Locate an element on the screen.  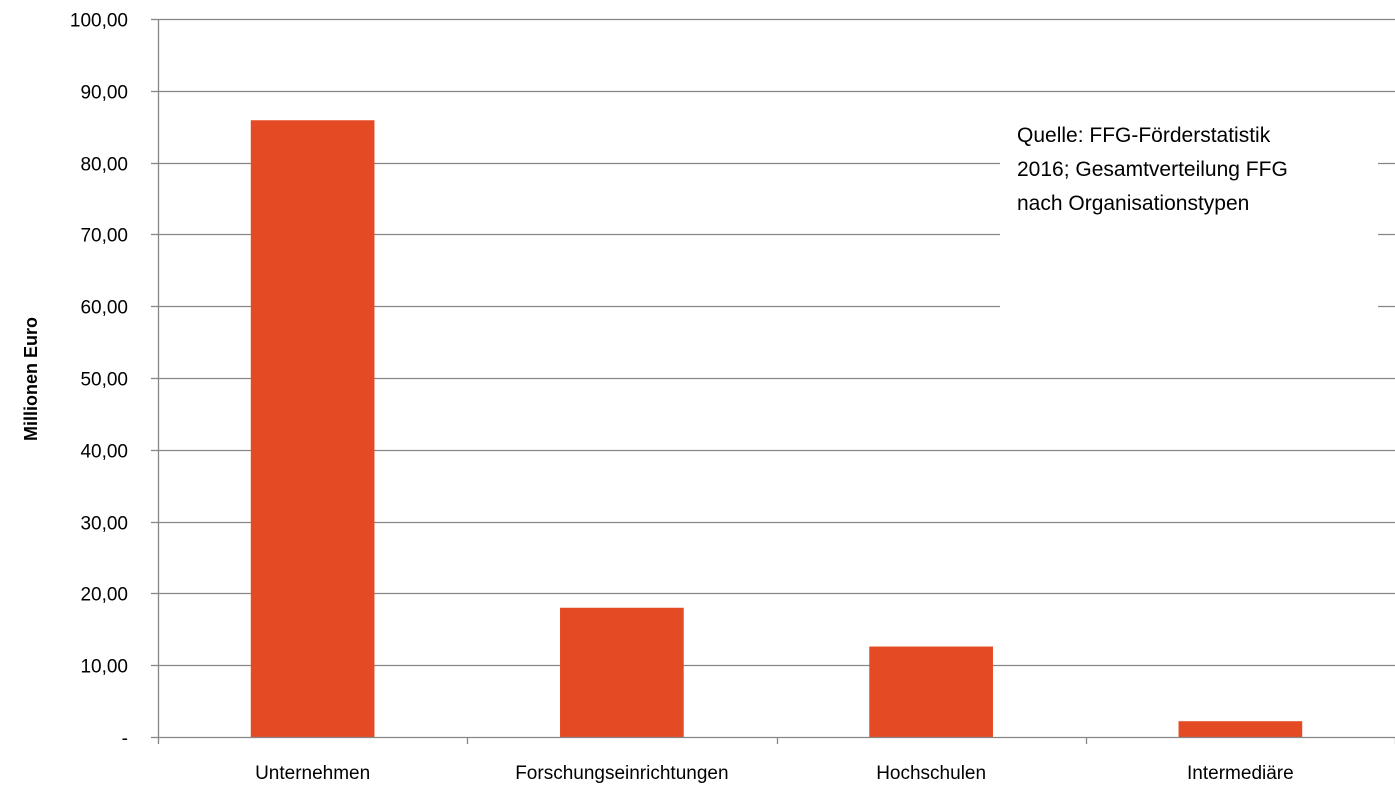
y-tick-label: 60,00 is located at coordinates (104, 308).